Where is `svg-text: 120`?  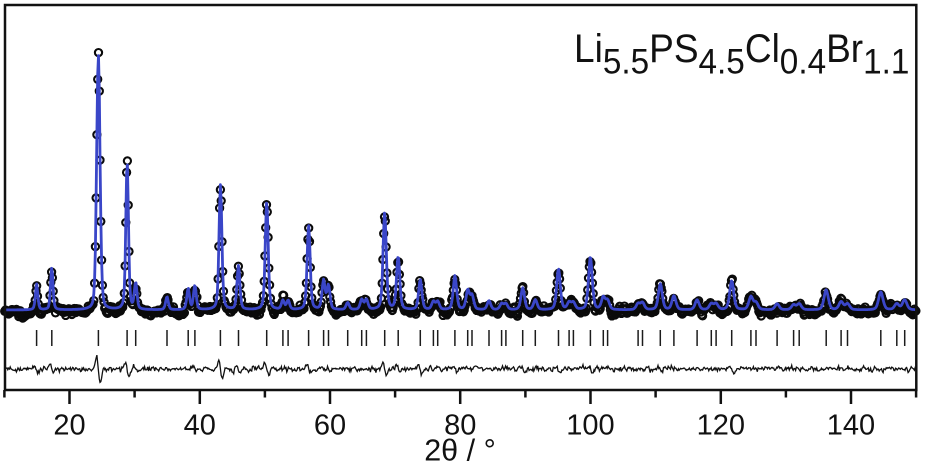
svg-text: 120 is located at coordinates (721, 426).